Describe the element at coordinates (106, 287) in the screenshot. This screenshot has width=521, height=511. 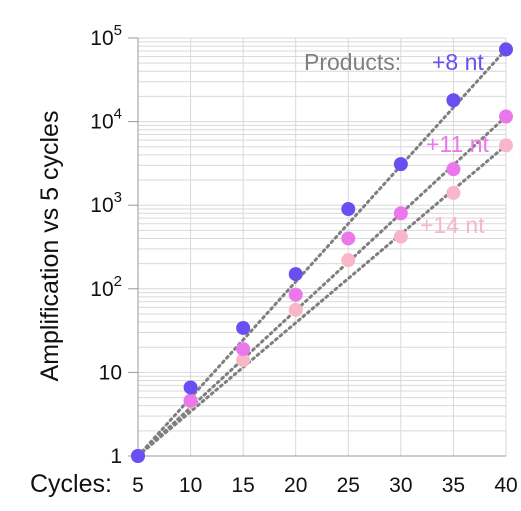
I see `y-tick-label: 10²` at that location.